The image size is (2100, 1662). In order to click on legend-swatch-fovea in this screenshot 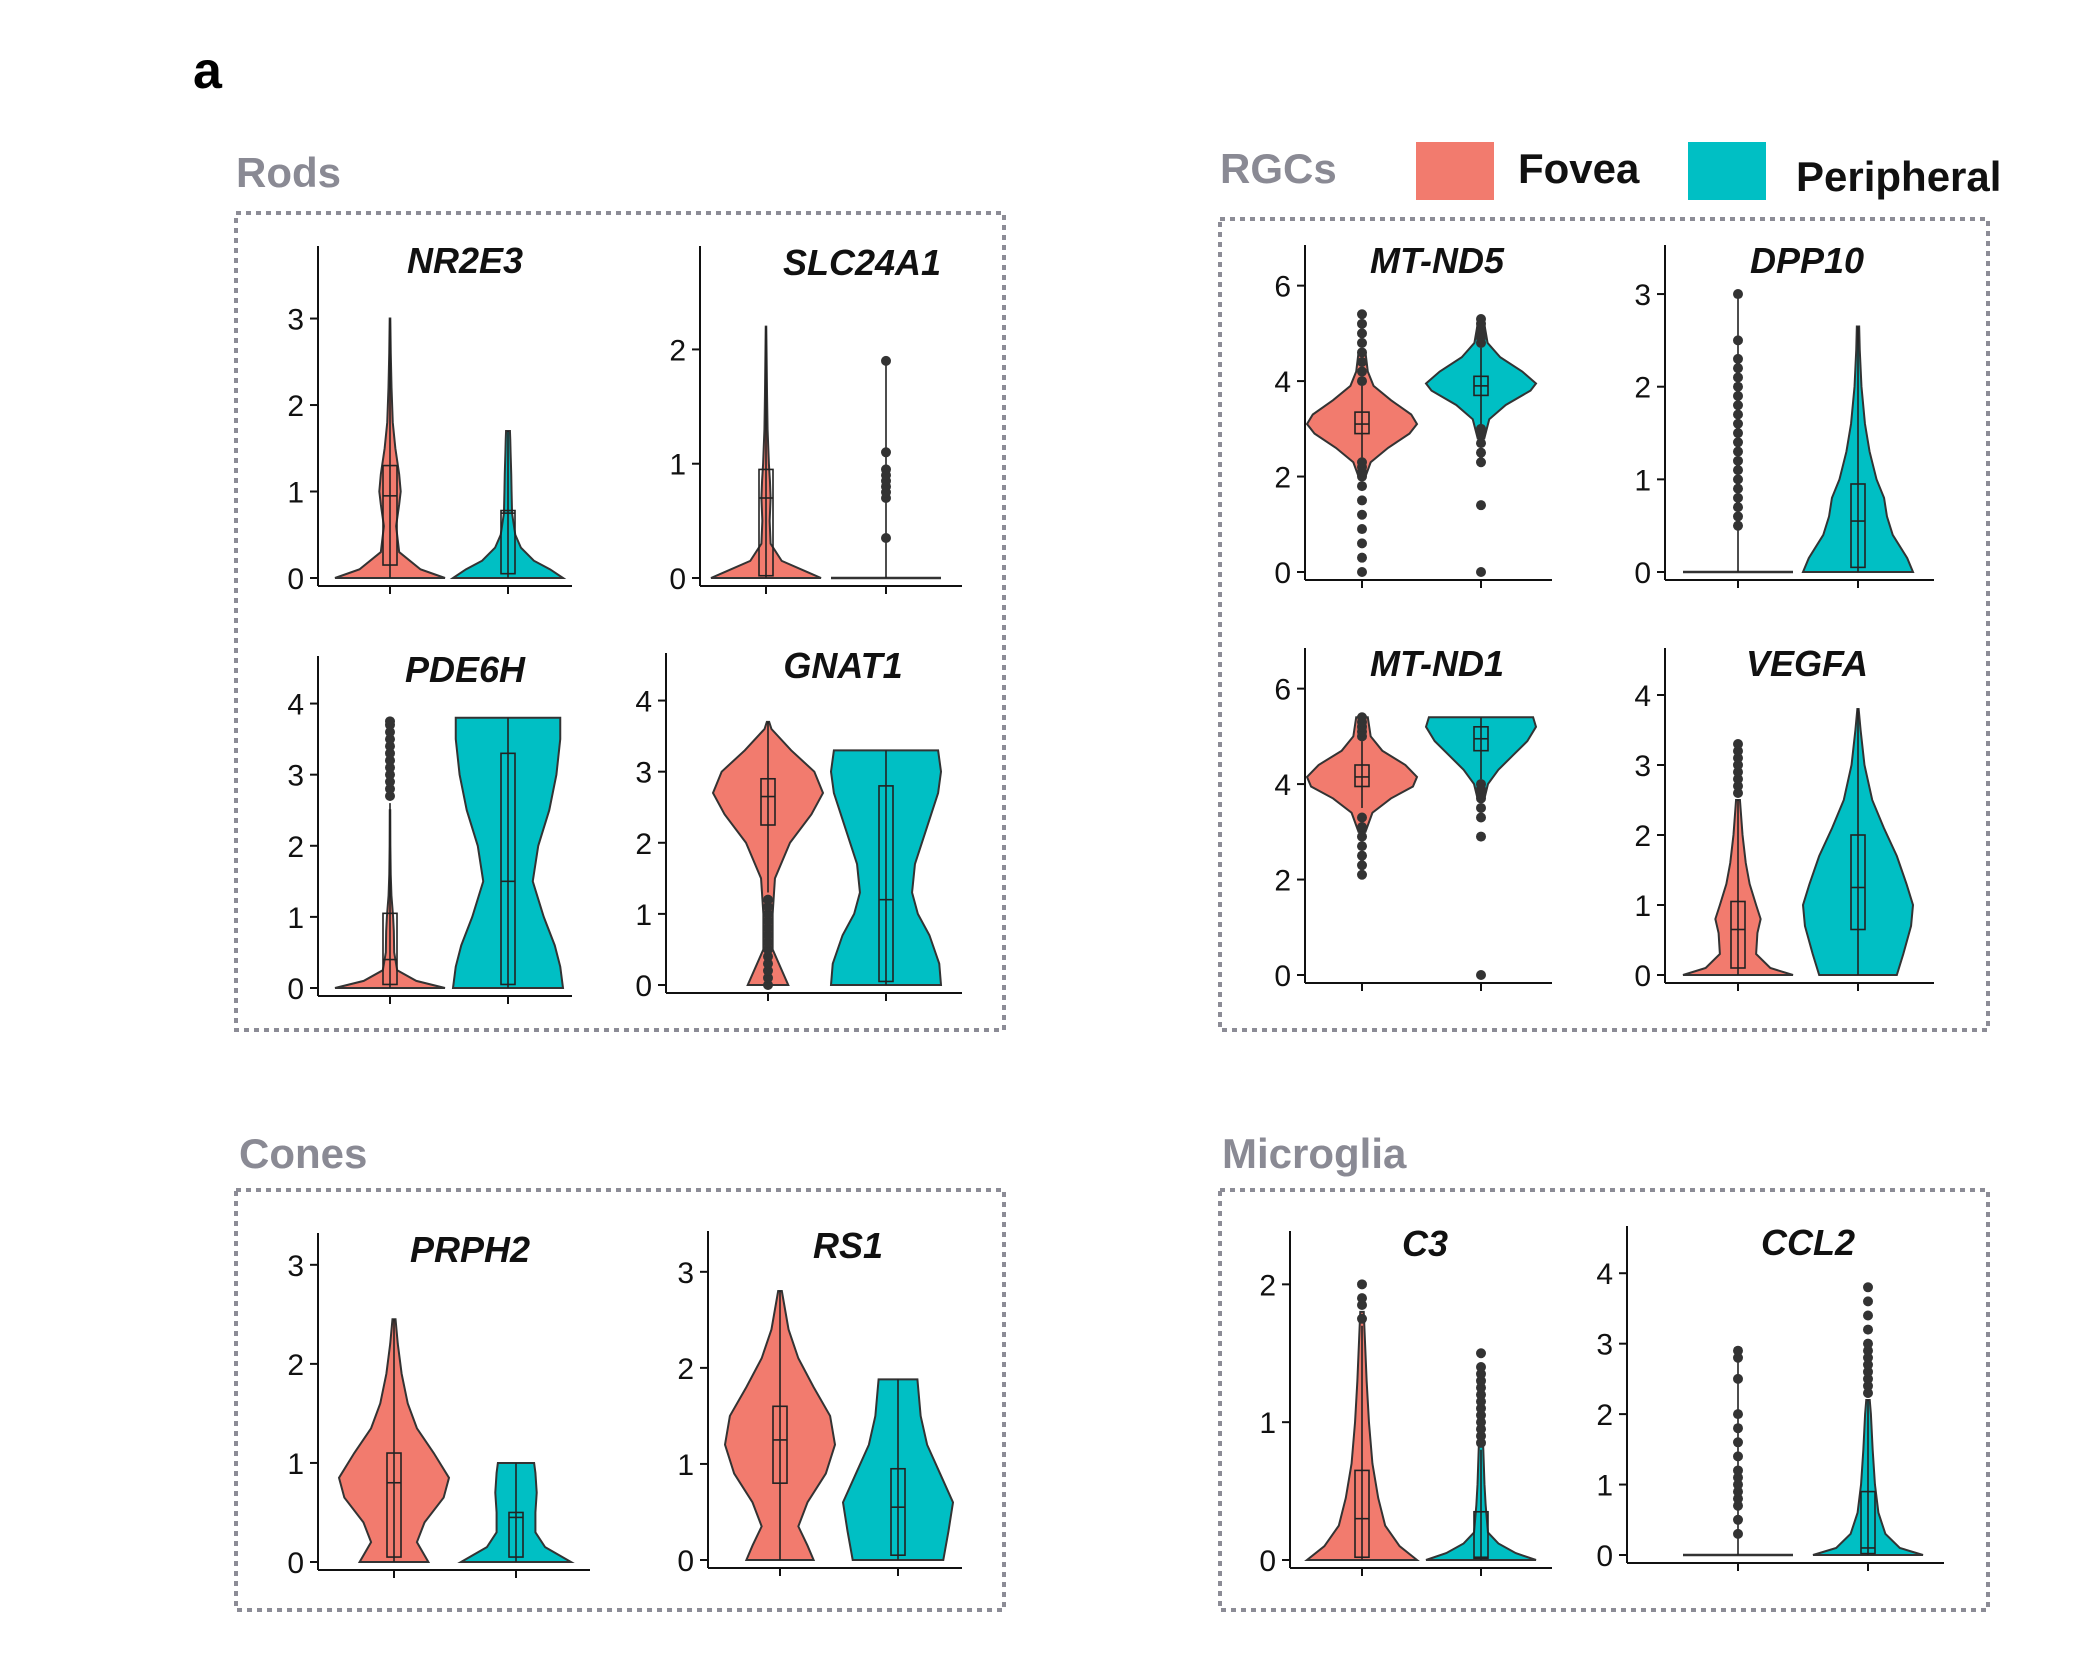, I will do `click(1455, 171)`.